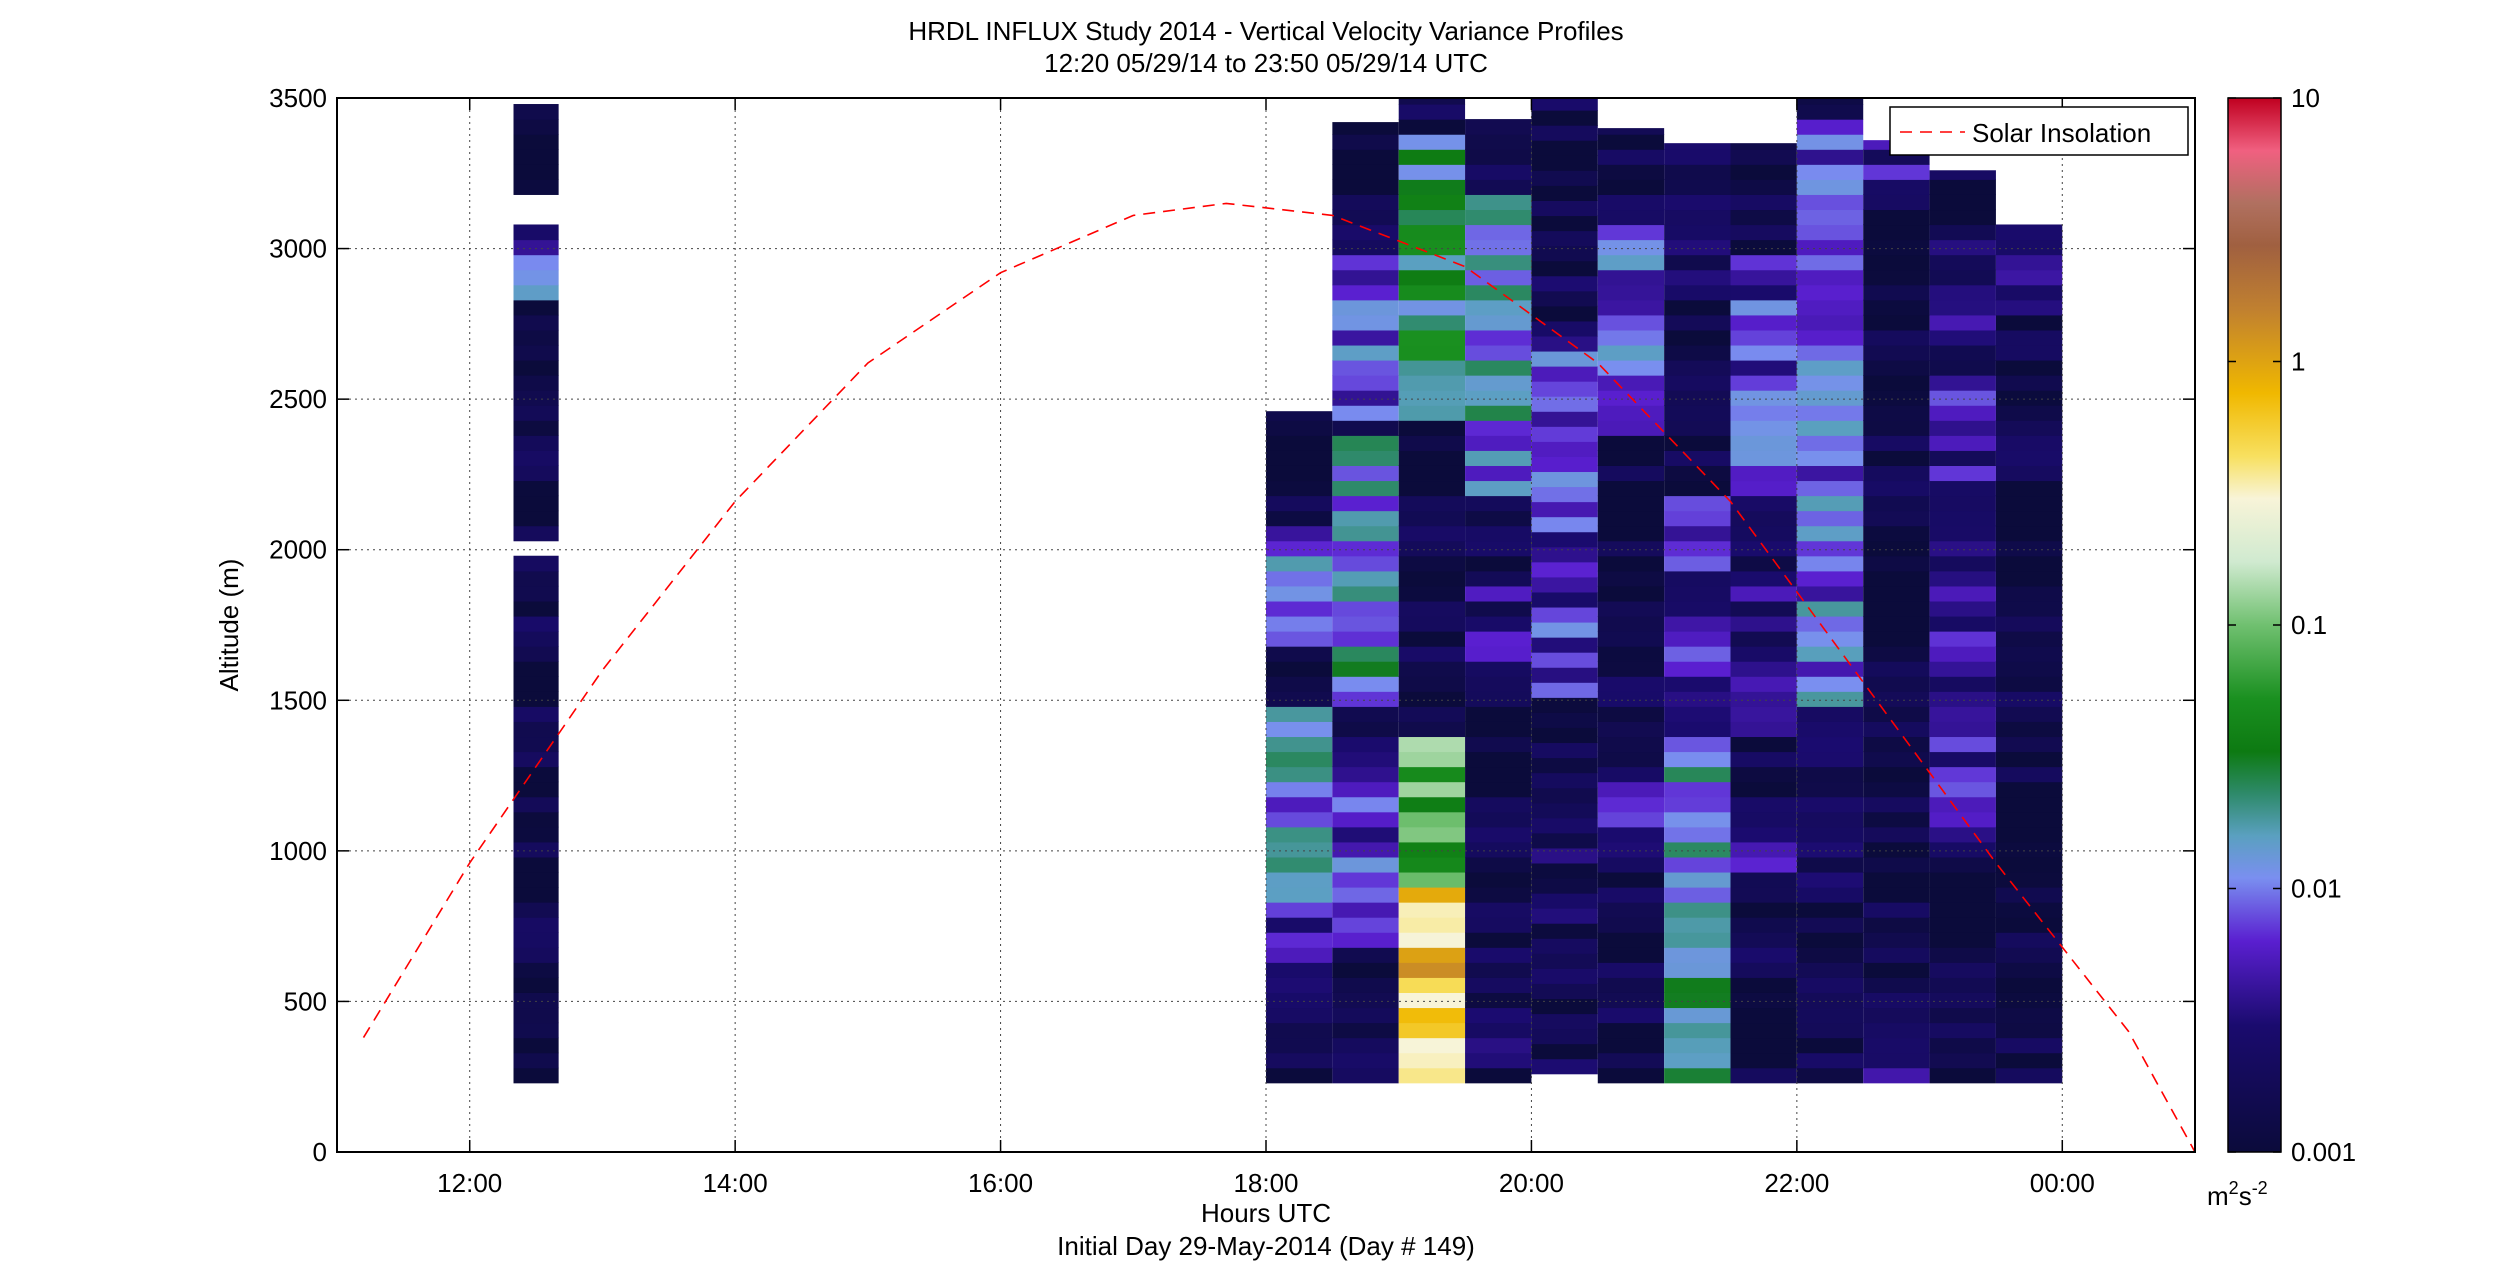 This screenshot has width=2515, height=1282. I want to click on y-tick-label: 2000, so click(298, 550).